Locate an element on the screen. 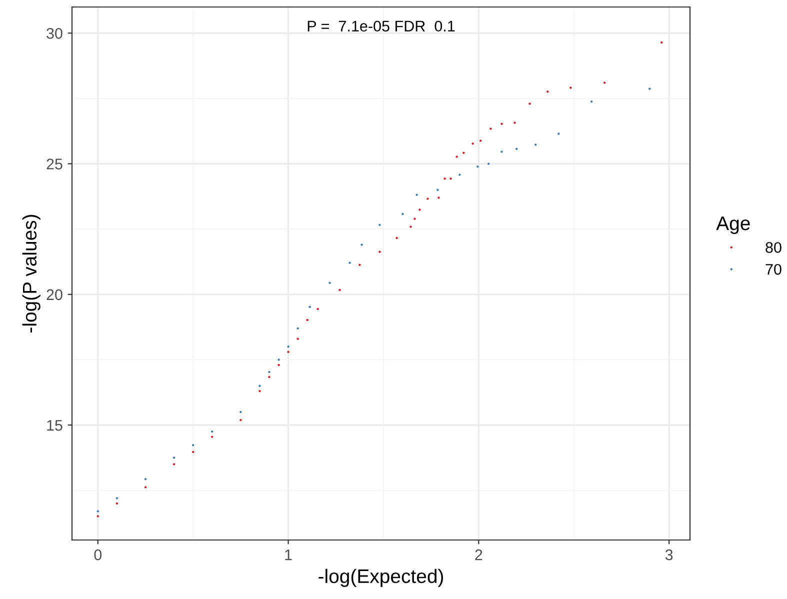 Image resolution: width=787 pixels, height=599 pixels. legend-label: 80 is located at coordinates (774, 247).